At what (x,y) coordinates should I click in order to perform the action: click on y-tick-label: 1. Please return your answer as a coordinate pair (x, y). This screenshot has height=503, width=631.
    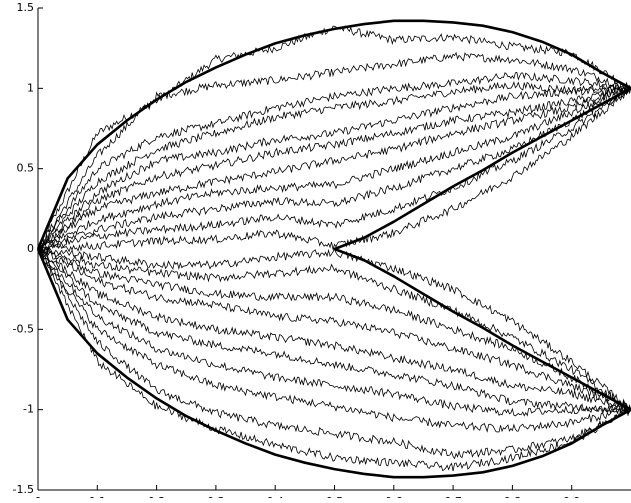
    Looking at the image, I should click on (30, 87).